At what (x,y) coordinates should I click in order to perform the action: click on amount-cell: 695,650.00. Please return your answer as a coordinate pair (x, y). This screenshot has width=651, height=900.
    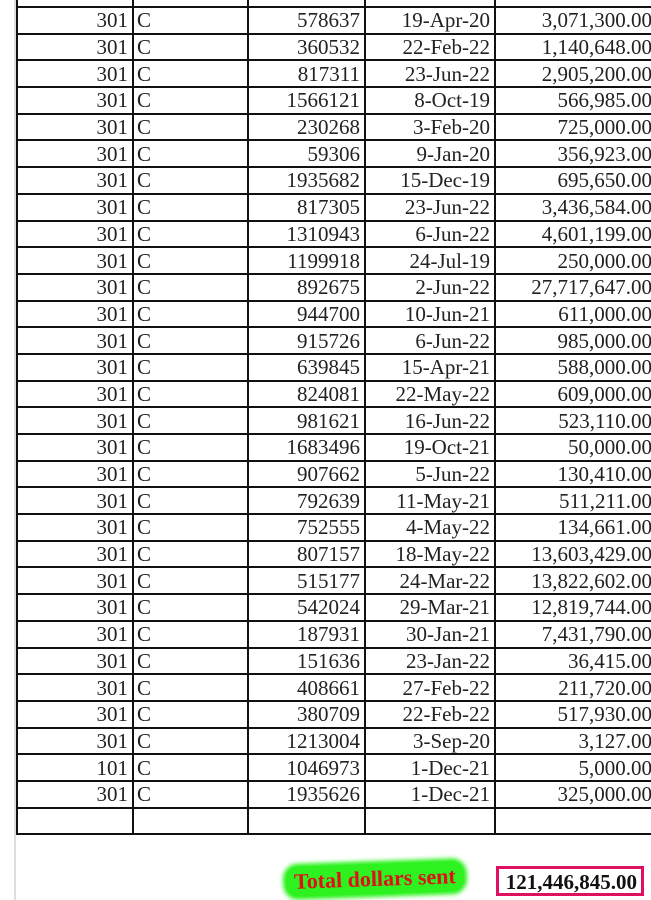
    Looking at the image, I should click on (572, 180).